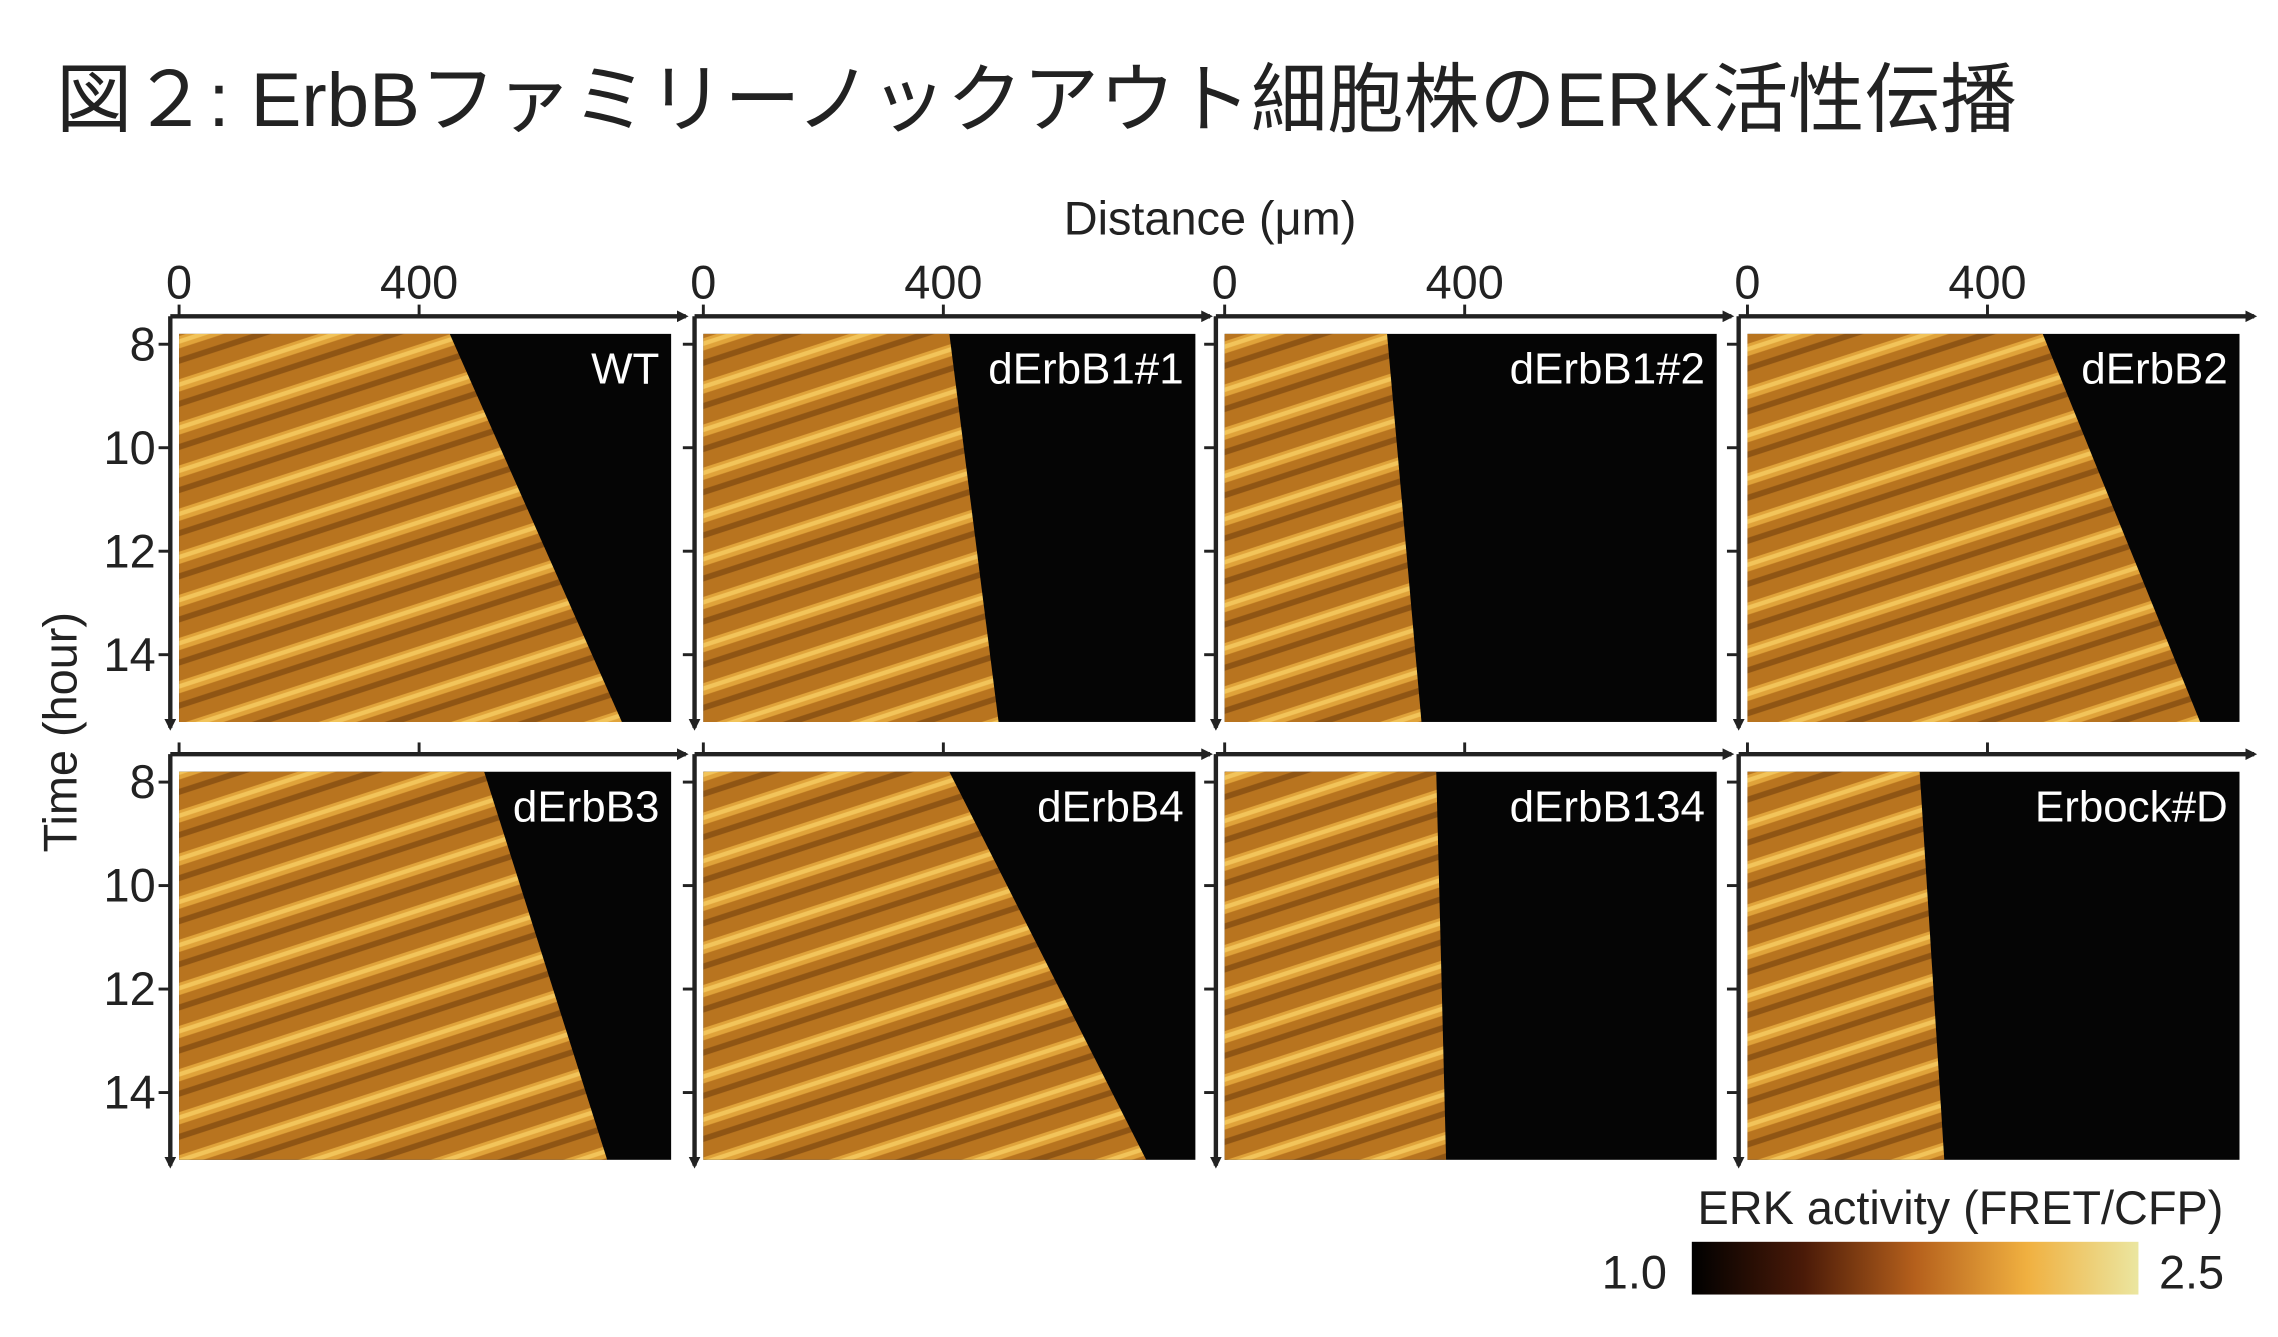 The width and height of the screenshot is (2278, 1337). Describe the element at coordinates (2154, 369) in the screenshot. I see `panel-label: dErbB2` at that location.